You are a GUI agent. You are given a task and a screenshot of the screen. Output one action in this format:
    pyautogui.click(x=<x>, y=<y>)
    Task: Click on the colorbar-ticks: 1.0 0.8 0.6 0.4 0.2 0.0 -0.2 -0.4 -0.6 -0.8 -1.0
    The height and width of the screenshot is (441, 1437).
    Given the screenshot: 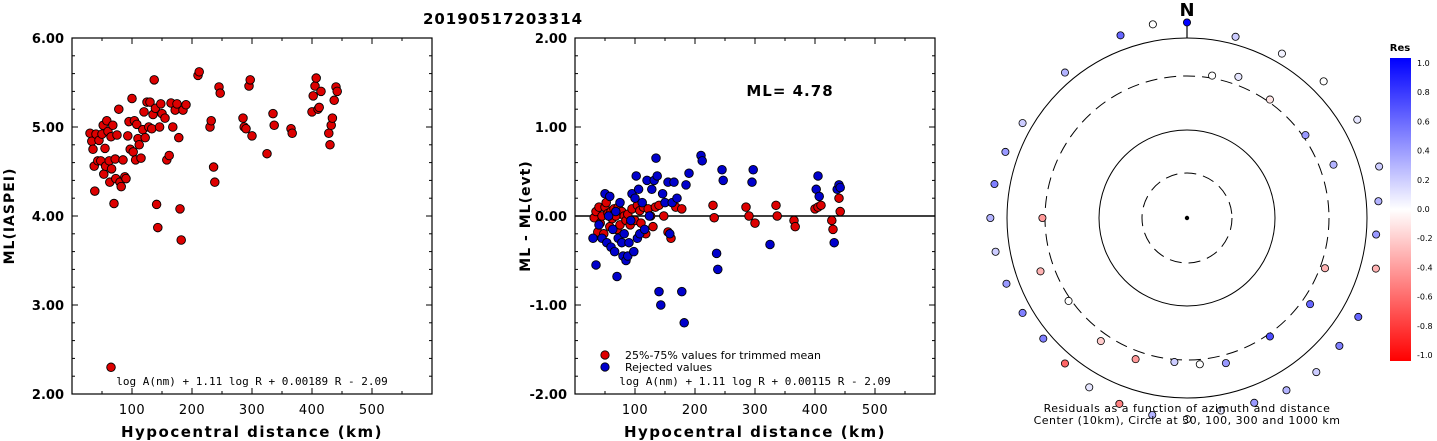 What is the action you would take?
    pyautogui.click(x=1425, y=209)
    